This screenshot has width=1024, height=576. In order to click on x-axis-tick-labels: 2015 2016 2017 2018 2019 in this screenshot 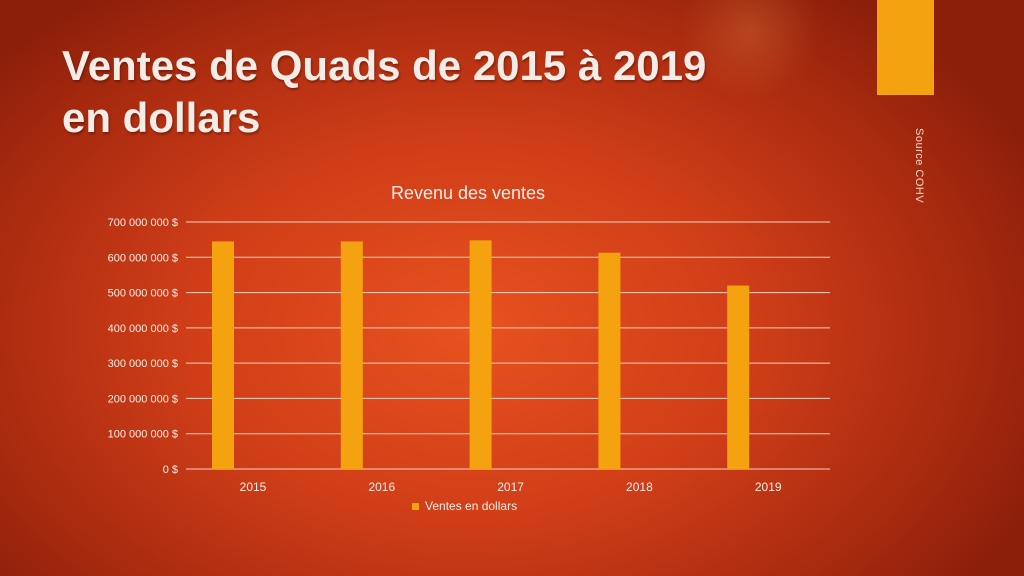, I will do `click(511, 487)`.